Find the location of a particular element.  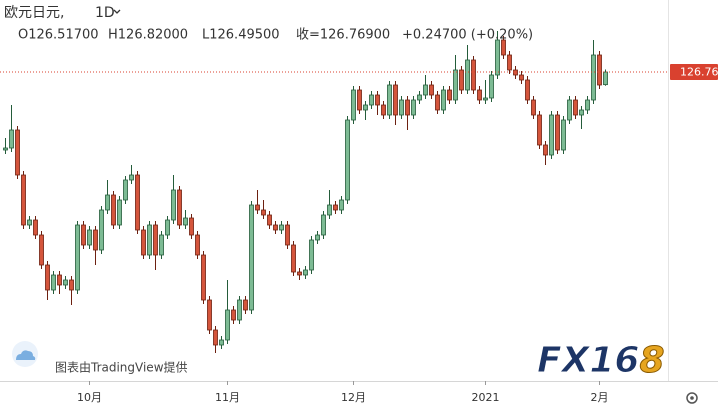

logo-main: FX16 is located at coordinates (588, 360).